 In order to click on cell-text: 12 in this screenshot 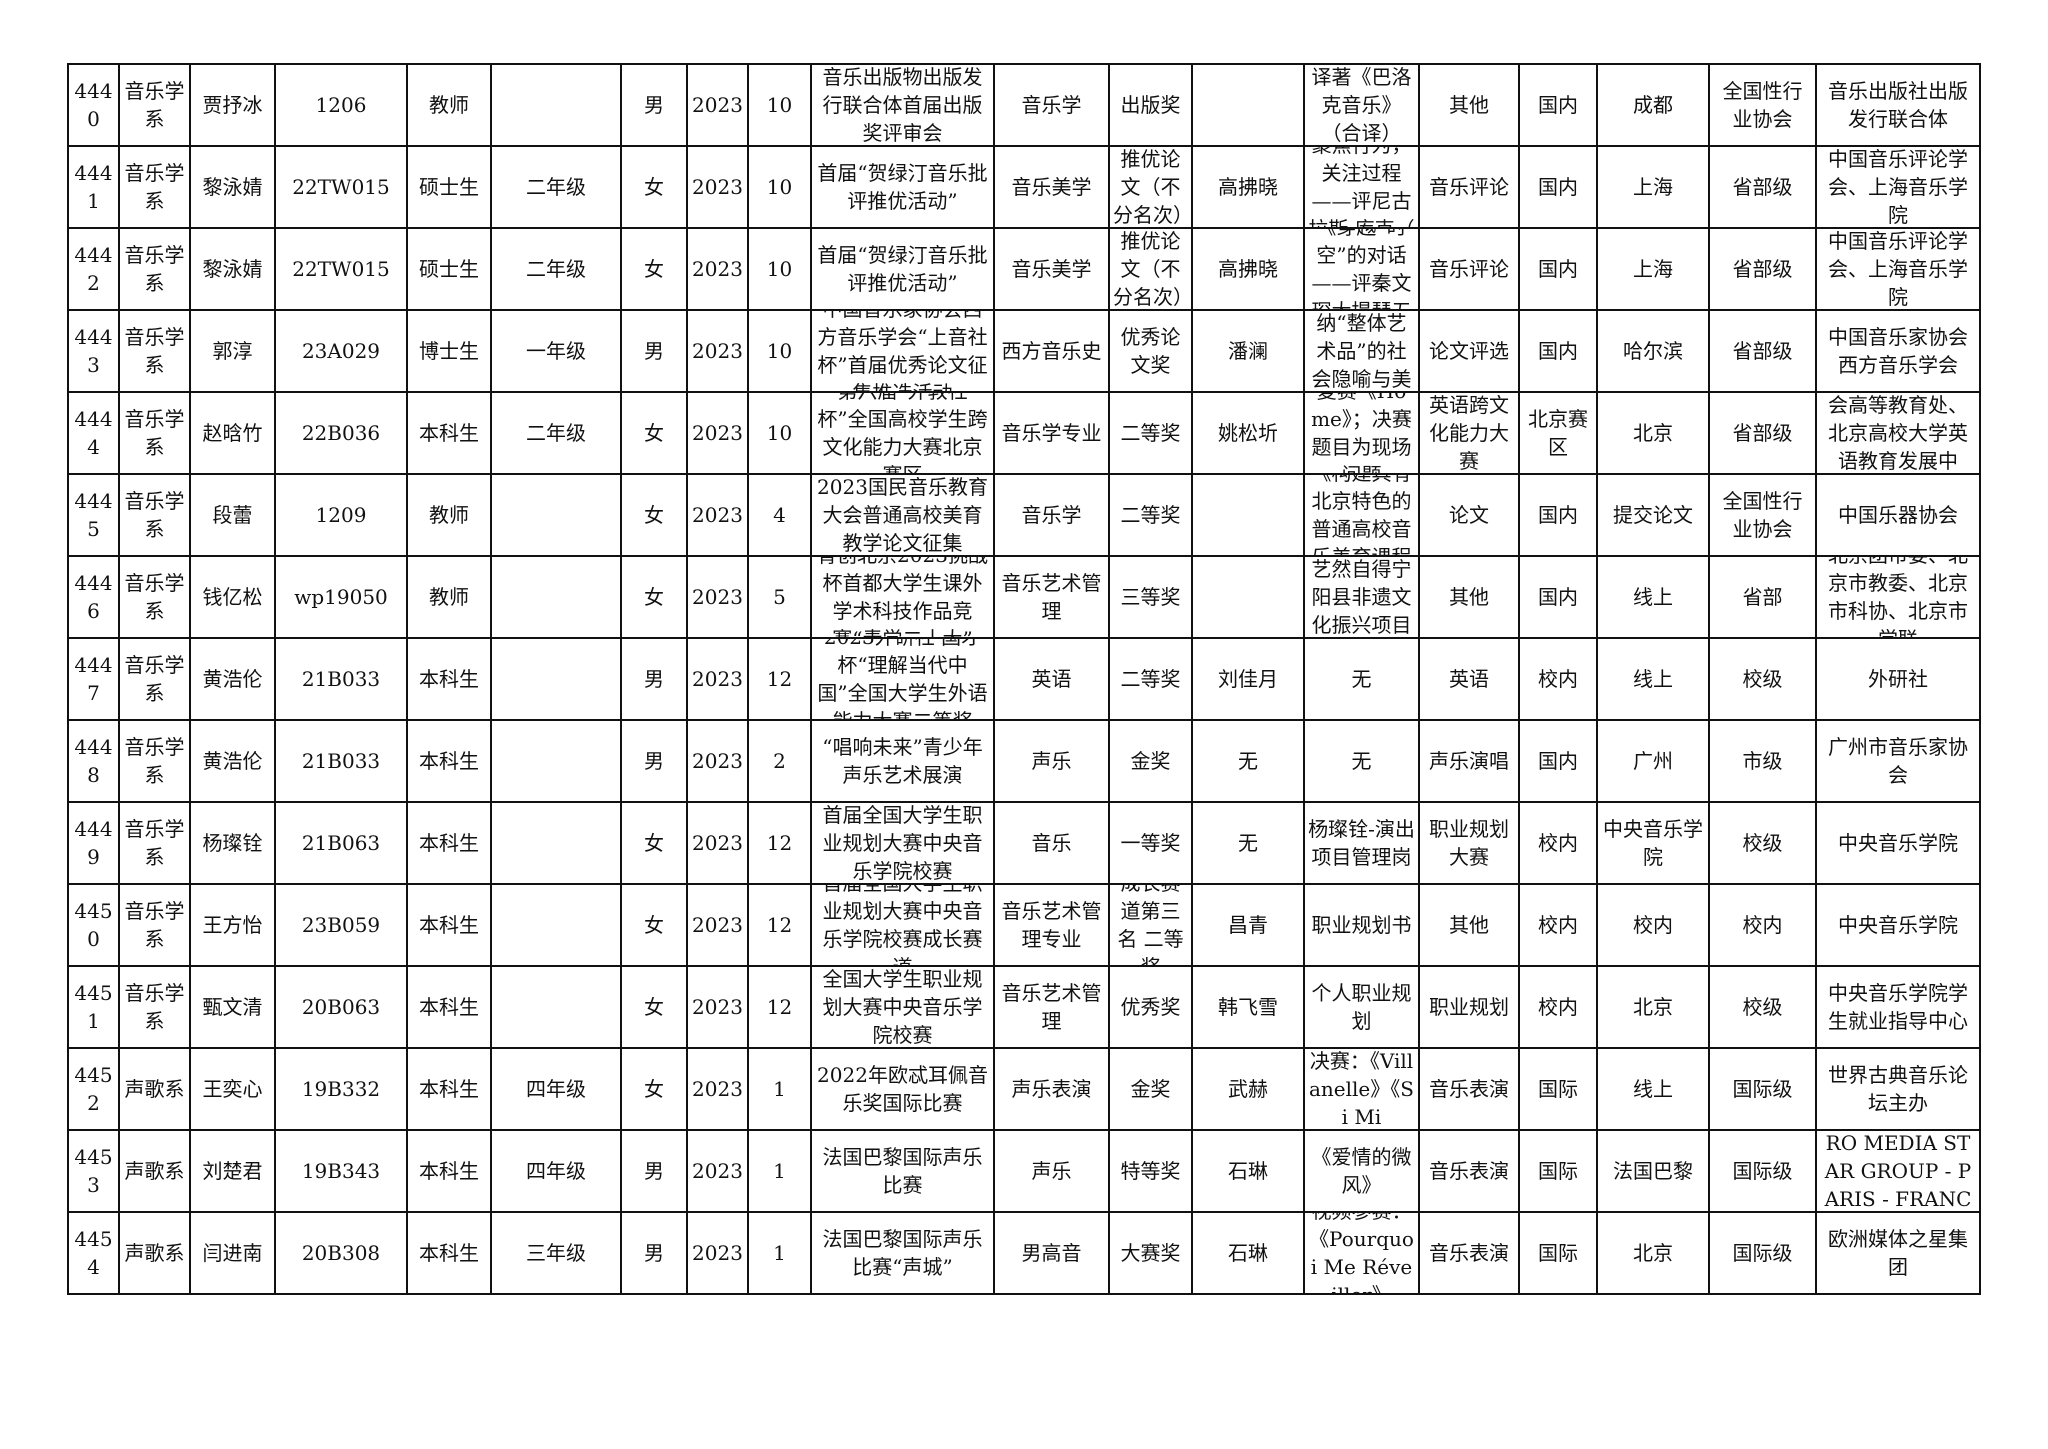, I will do `click(779, 843)`.